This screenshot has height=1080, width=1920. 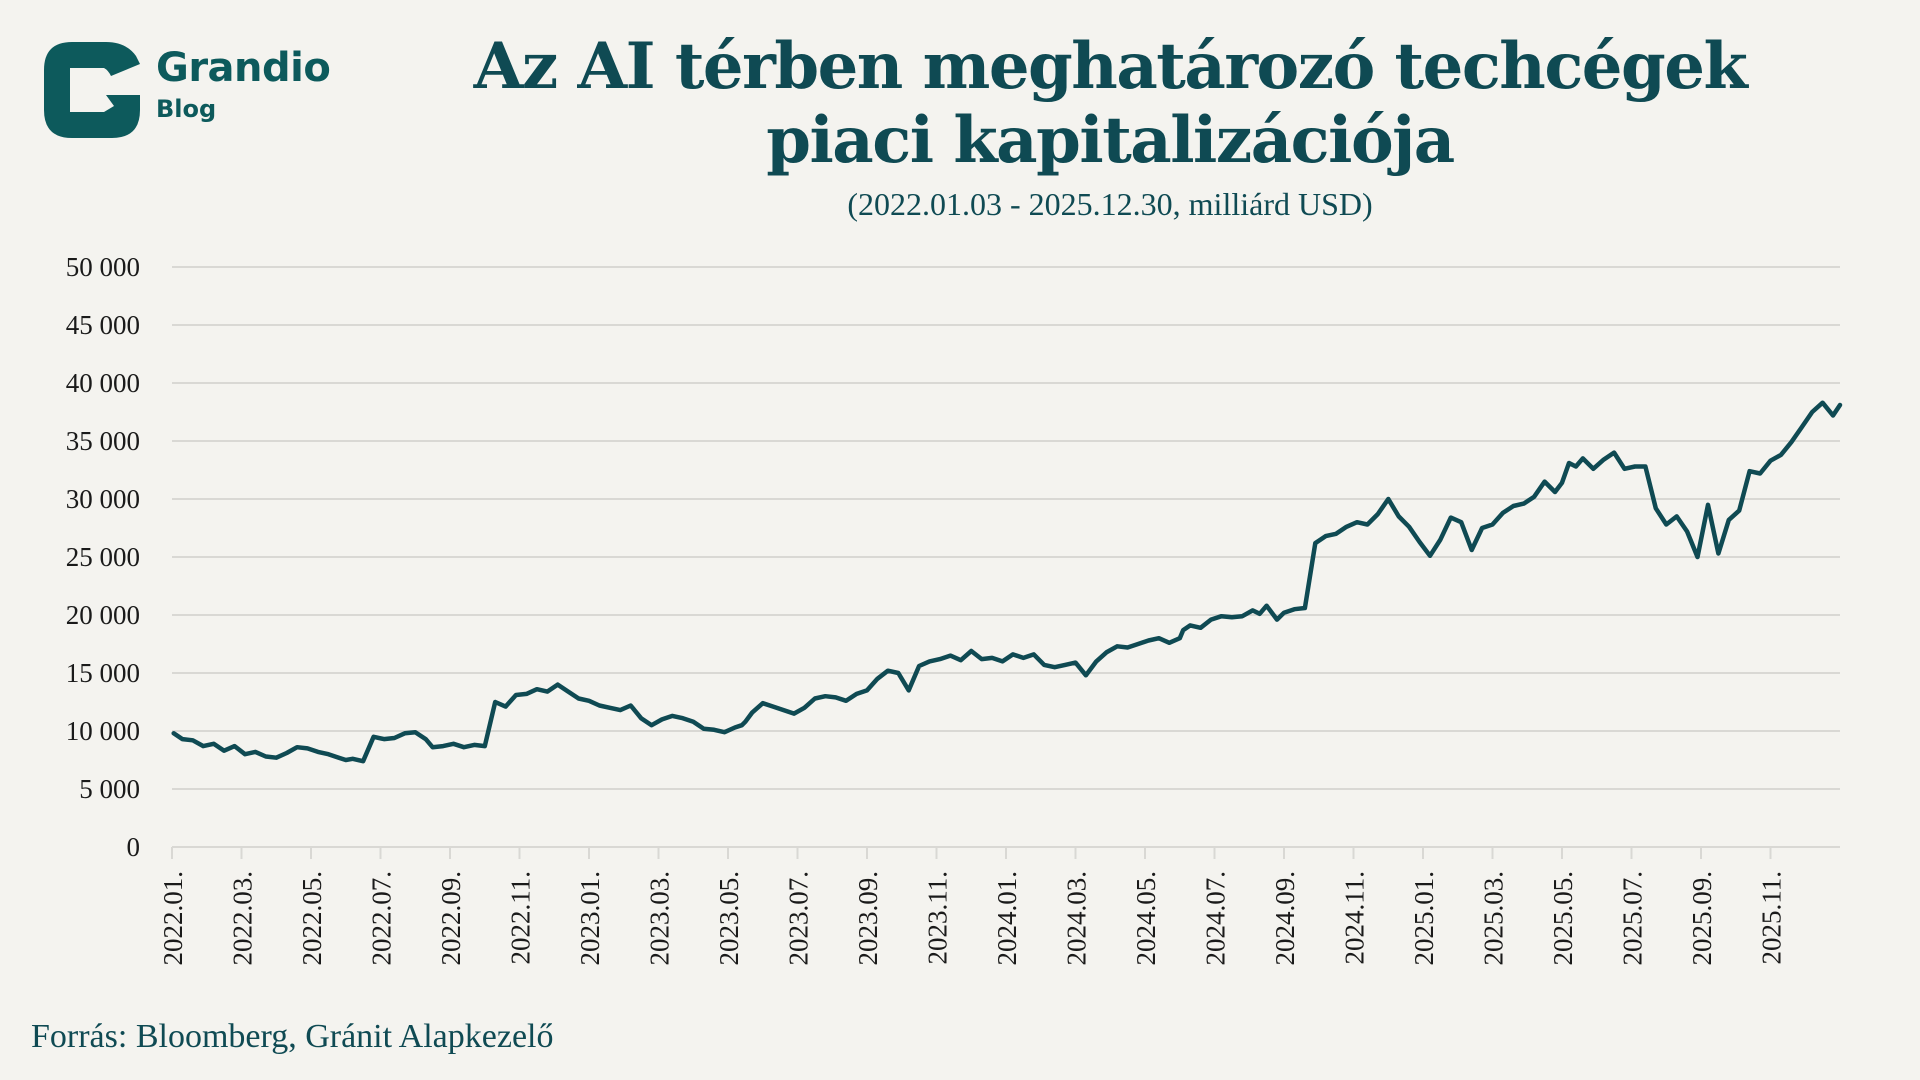 I want to click on y-tick-label: 30 000, so click(x=103, y=499).